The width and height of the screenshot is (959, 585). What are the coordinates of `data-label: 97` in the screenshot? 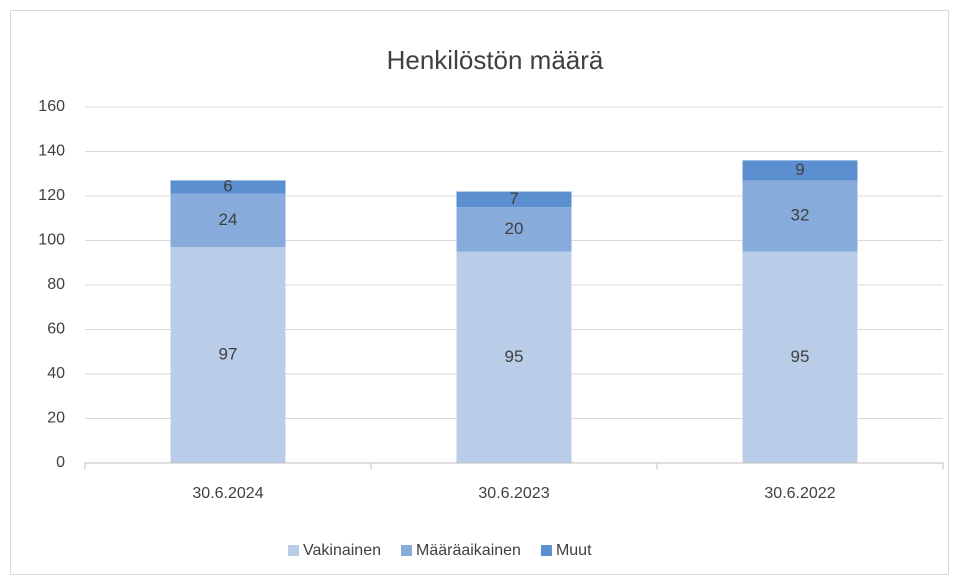 It's located at (228, 354).